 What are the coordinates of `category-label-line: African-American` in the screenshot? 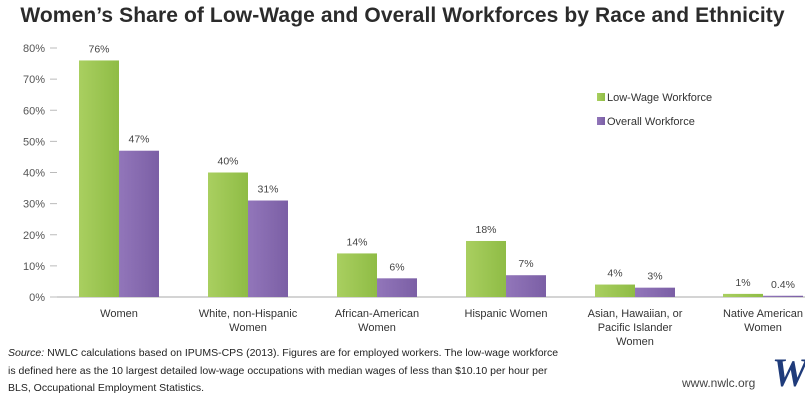 It's located at (377, 314).